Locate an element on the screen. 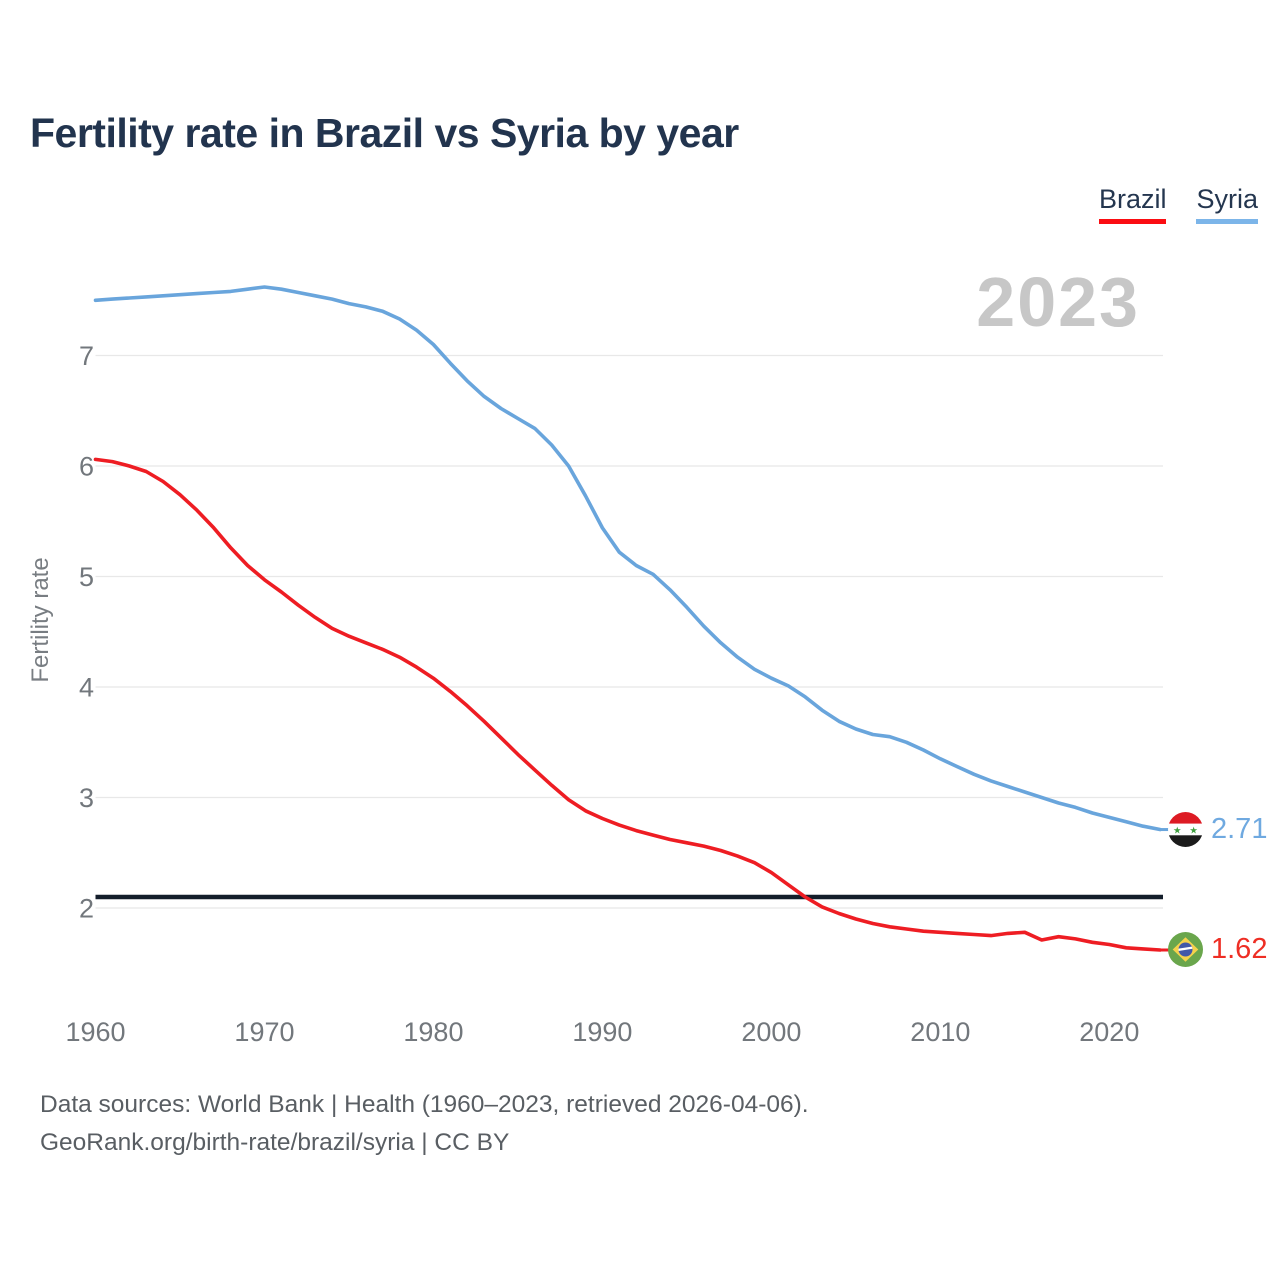 Image resolution: width=1280 pixels, height=1280 pixels. x-tick-1980: 1980 is located at coordinates (433, 1032).